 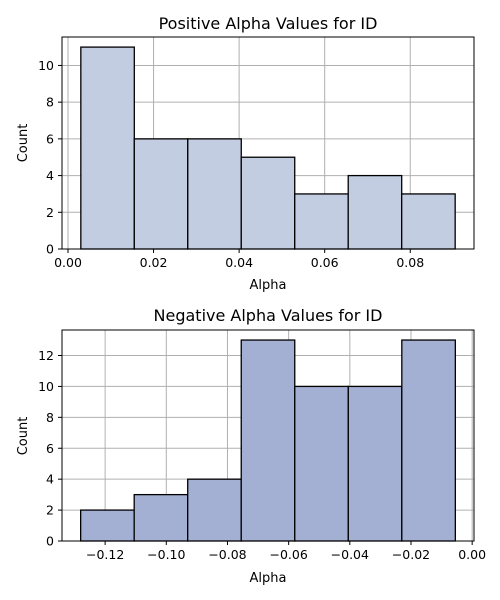 What do you see at coordinates (154, 262) in the screenshot?
I see `x-tick-label: 0.02` at bounding box center [154, 262].